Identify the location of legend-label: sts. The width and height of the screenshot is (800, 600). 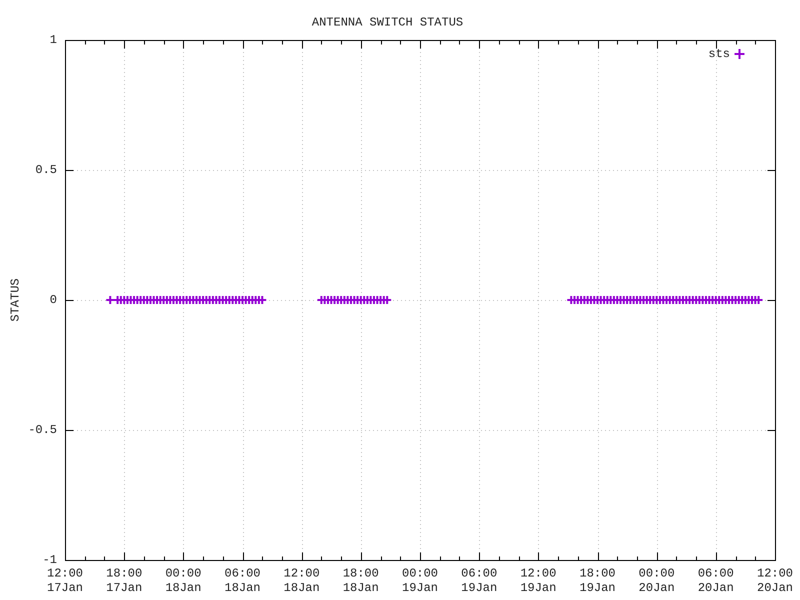
(719, 54).